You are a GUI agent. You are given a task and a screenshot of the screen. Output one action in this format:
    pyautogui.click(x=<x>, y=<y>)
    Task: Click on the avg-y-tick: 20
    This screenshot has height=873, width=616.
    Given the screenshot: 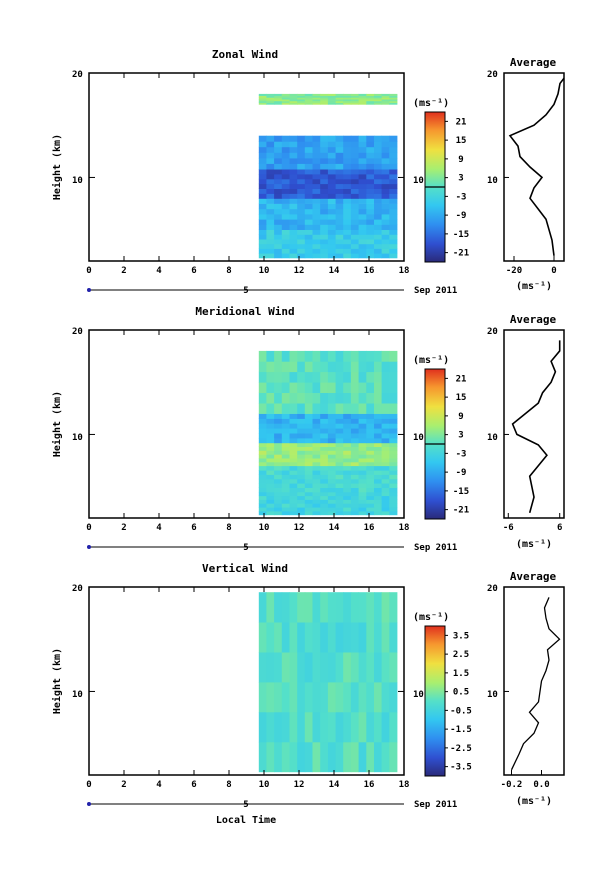 What is the action you would take?
    pyautogui.click(x=492, y=332)
    